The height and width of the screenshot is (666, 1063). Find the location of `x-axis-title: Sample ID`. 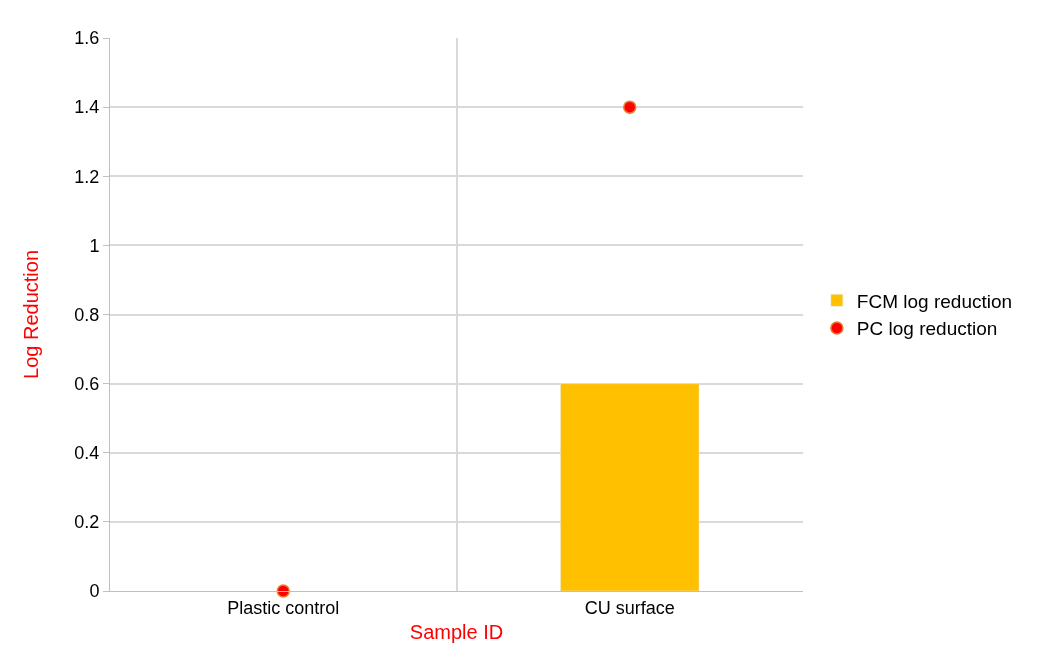

x-axis-title: Sample ID is located at coordinates (456, 632).